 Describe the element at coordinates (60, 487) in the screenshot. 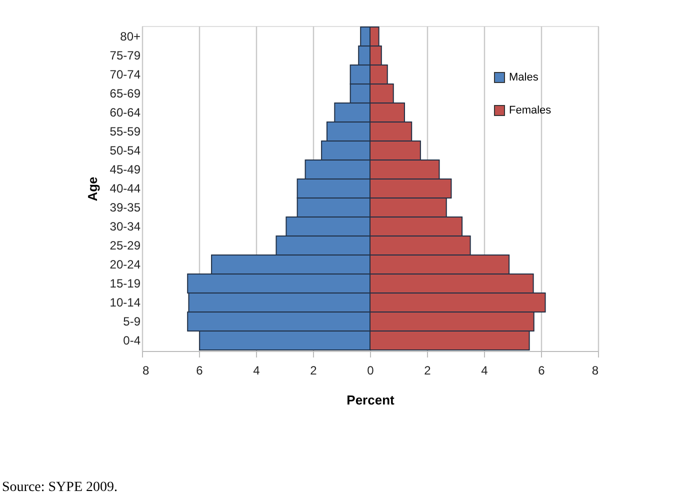

I see `source-note: Source: SYPE 2009.` at that location.